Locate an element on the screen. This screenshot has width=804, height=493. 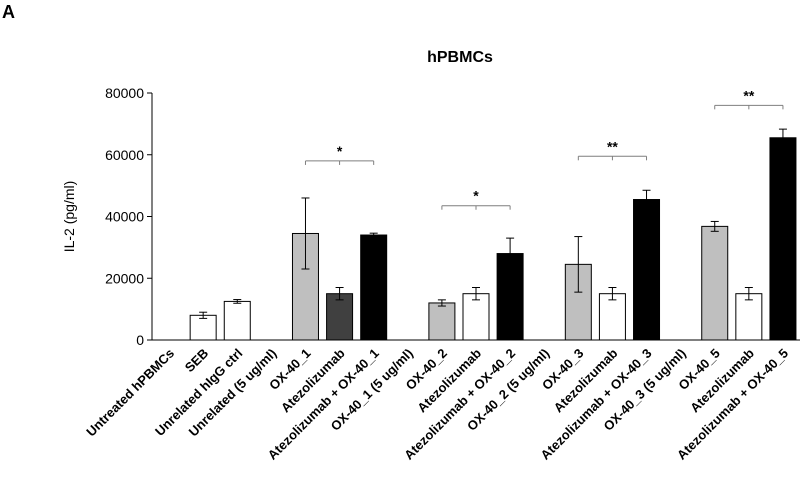
y-tick-label: 0 is located at coordinates (140, 340).